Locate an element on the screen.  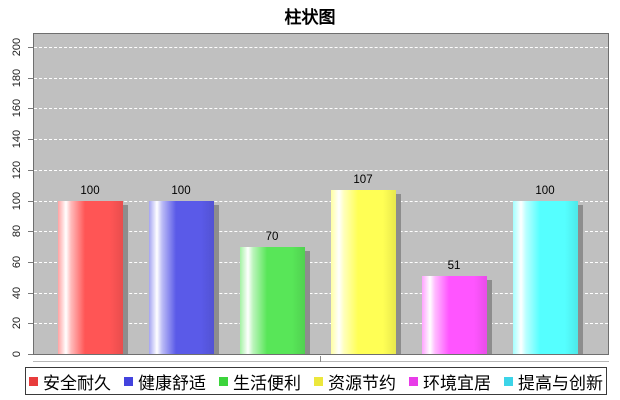
y-axis-label-120: 120 is located at coordinates (17, 169).